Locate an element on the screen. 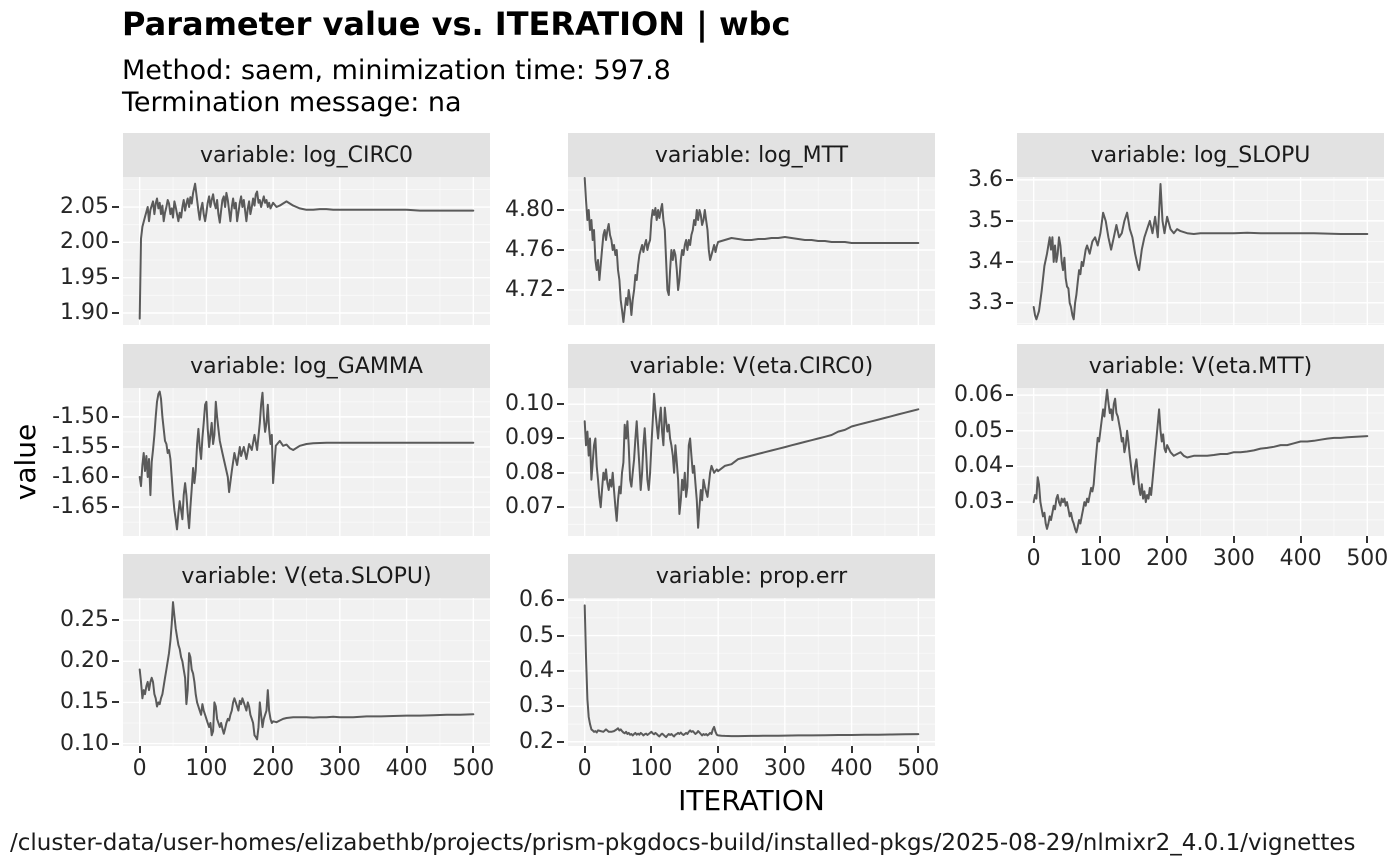  facet-strip: variable: prop.err is located at coordinates (751, 576).